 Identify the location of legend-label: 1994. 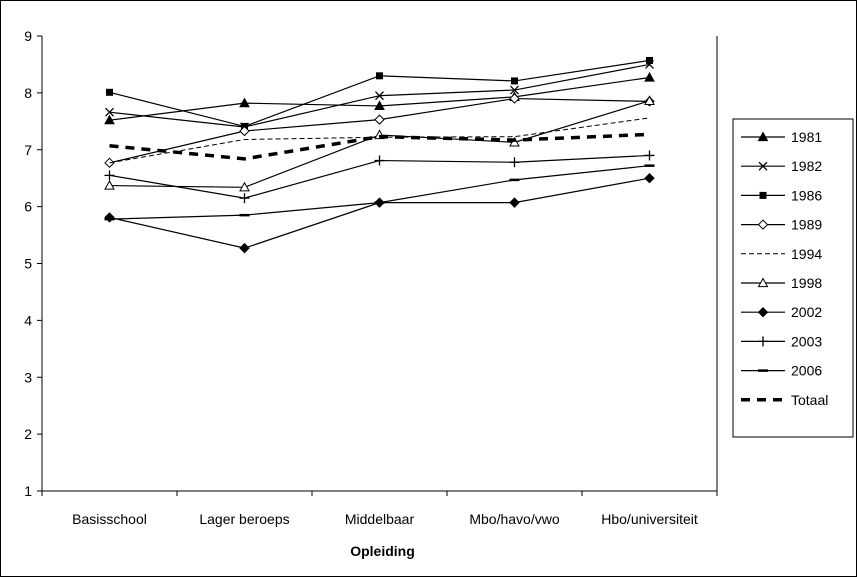
(806, 254).